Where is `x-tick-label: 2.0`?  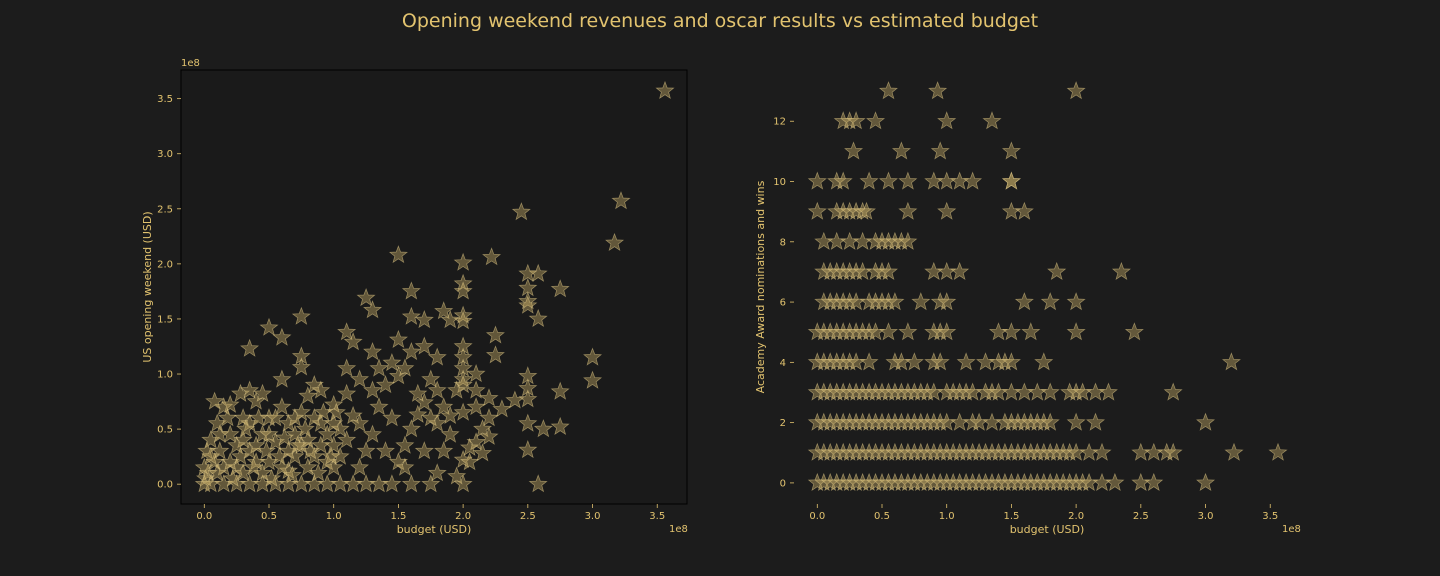 x-tick-label: 2.0 is located at coordinates (463, 516).